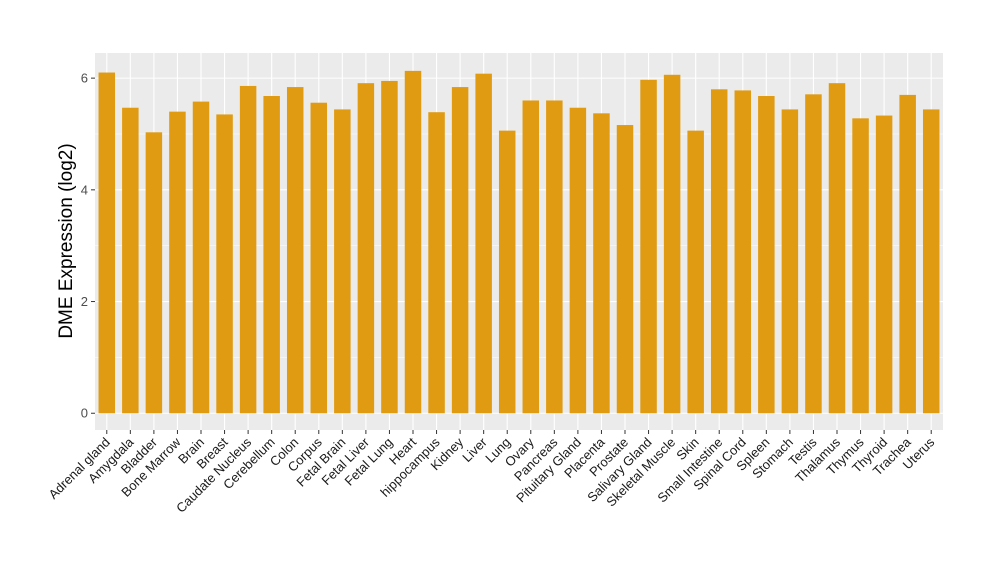 This screenshot has height=580, width=1000. I want to click on y-tick-label: 0, so click(84, 413).